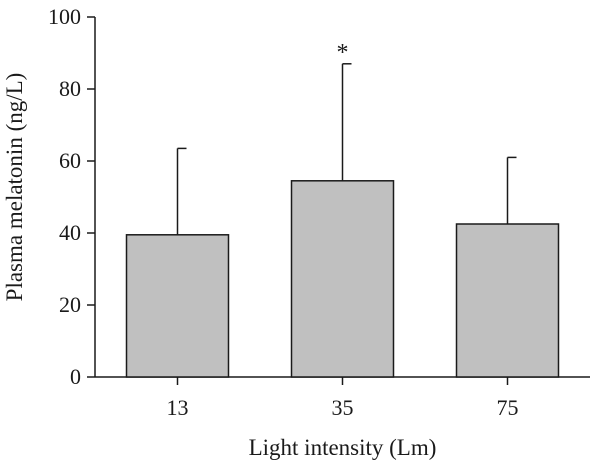 The image size is (600, 466). What do you see at coordinates (70, 304) in the screenshot?
I see `y-tick-label: 20` at bounding box center [70, 304].